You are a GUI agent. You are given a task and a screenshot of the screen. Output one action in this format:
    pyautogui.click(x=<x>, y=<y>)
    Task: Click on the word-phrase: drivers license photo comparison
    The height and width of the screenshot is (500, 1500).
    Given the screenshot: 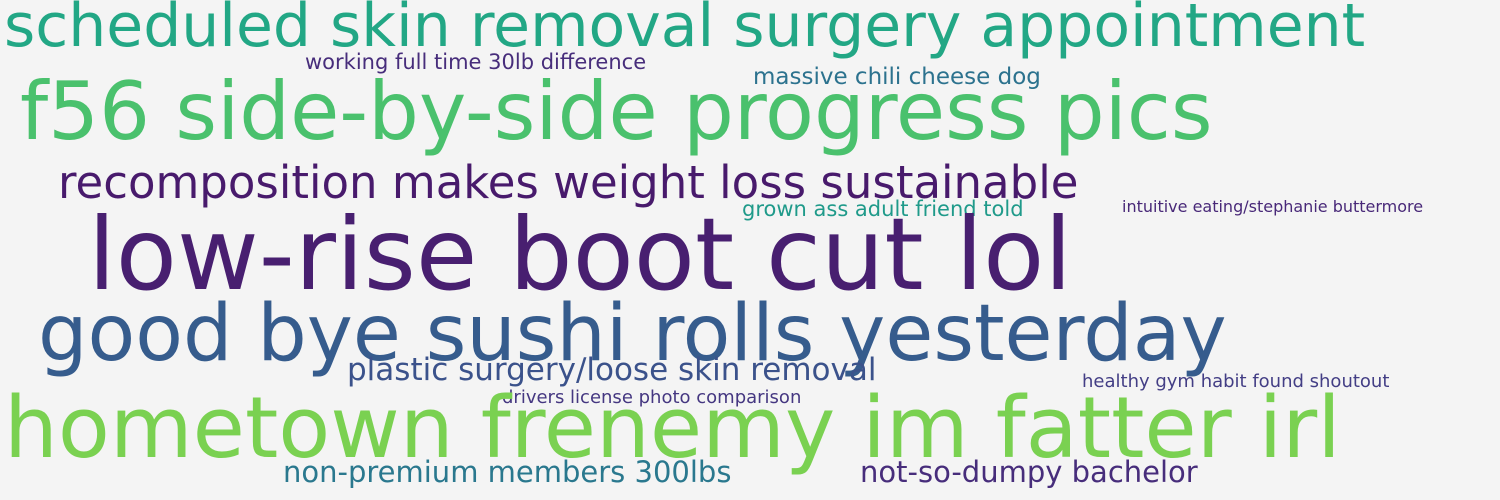 What is the action you would take?
    pyautogui.click(x=652, y=397)
    